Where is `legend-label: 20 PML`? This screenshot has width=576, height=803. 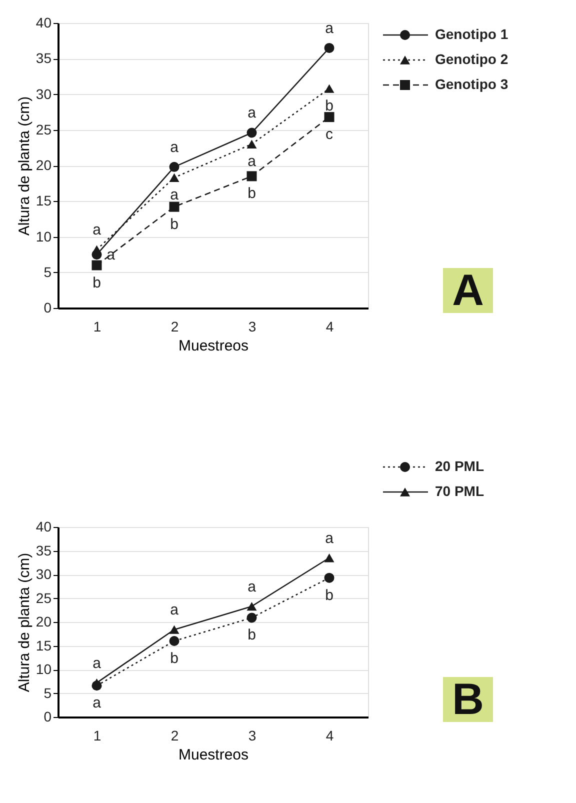
legend-label: 20 PML is located at coordinates (459, 466).